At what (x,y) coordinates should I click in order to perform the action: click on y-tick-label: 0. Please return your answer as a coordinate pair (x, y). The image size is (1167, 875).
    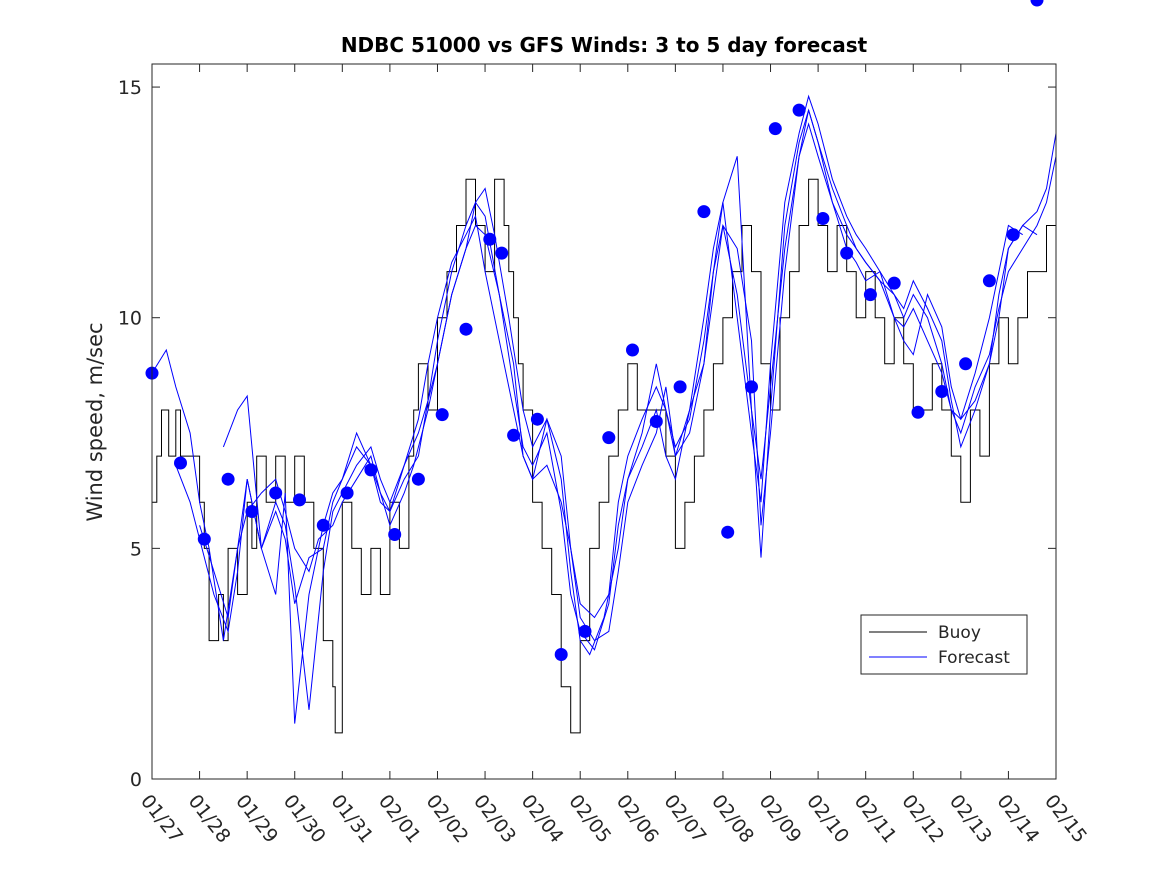
    Looking at the image, I should click on (136, 780).